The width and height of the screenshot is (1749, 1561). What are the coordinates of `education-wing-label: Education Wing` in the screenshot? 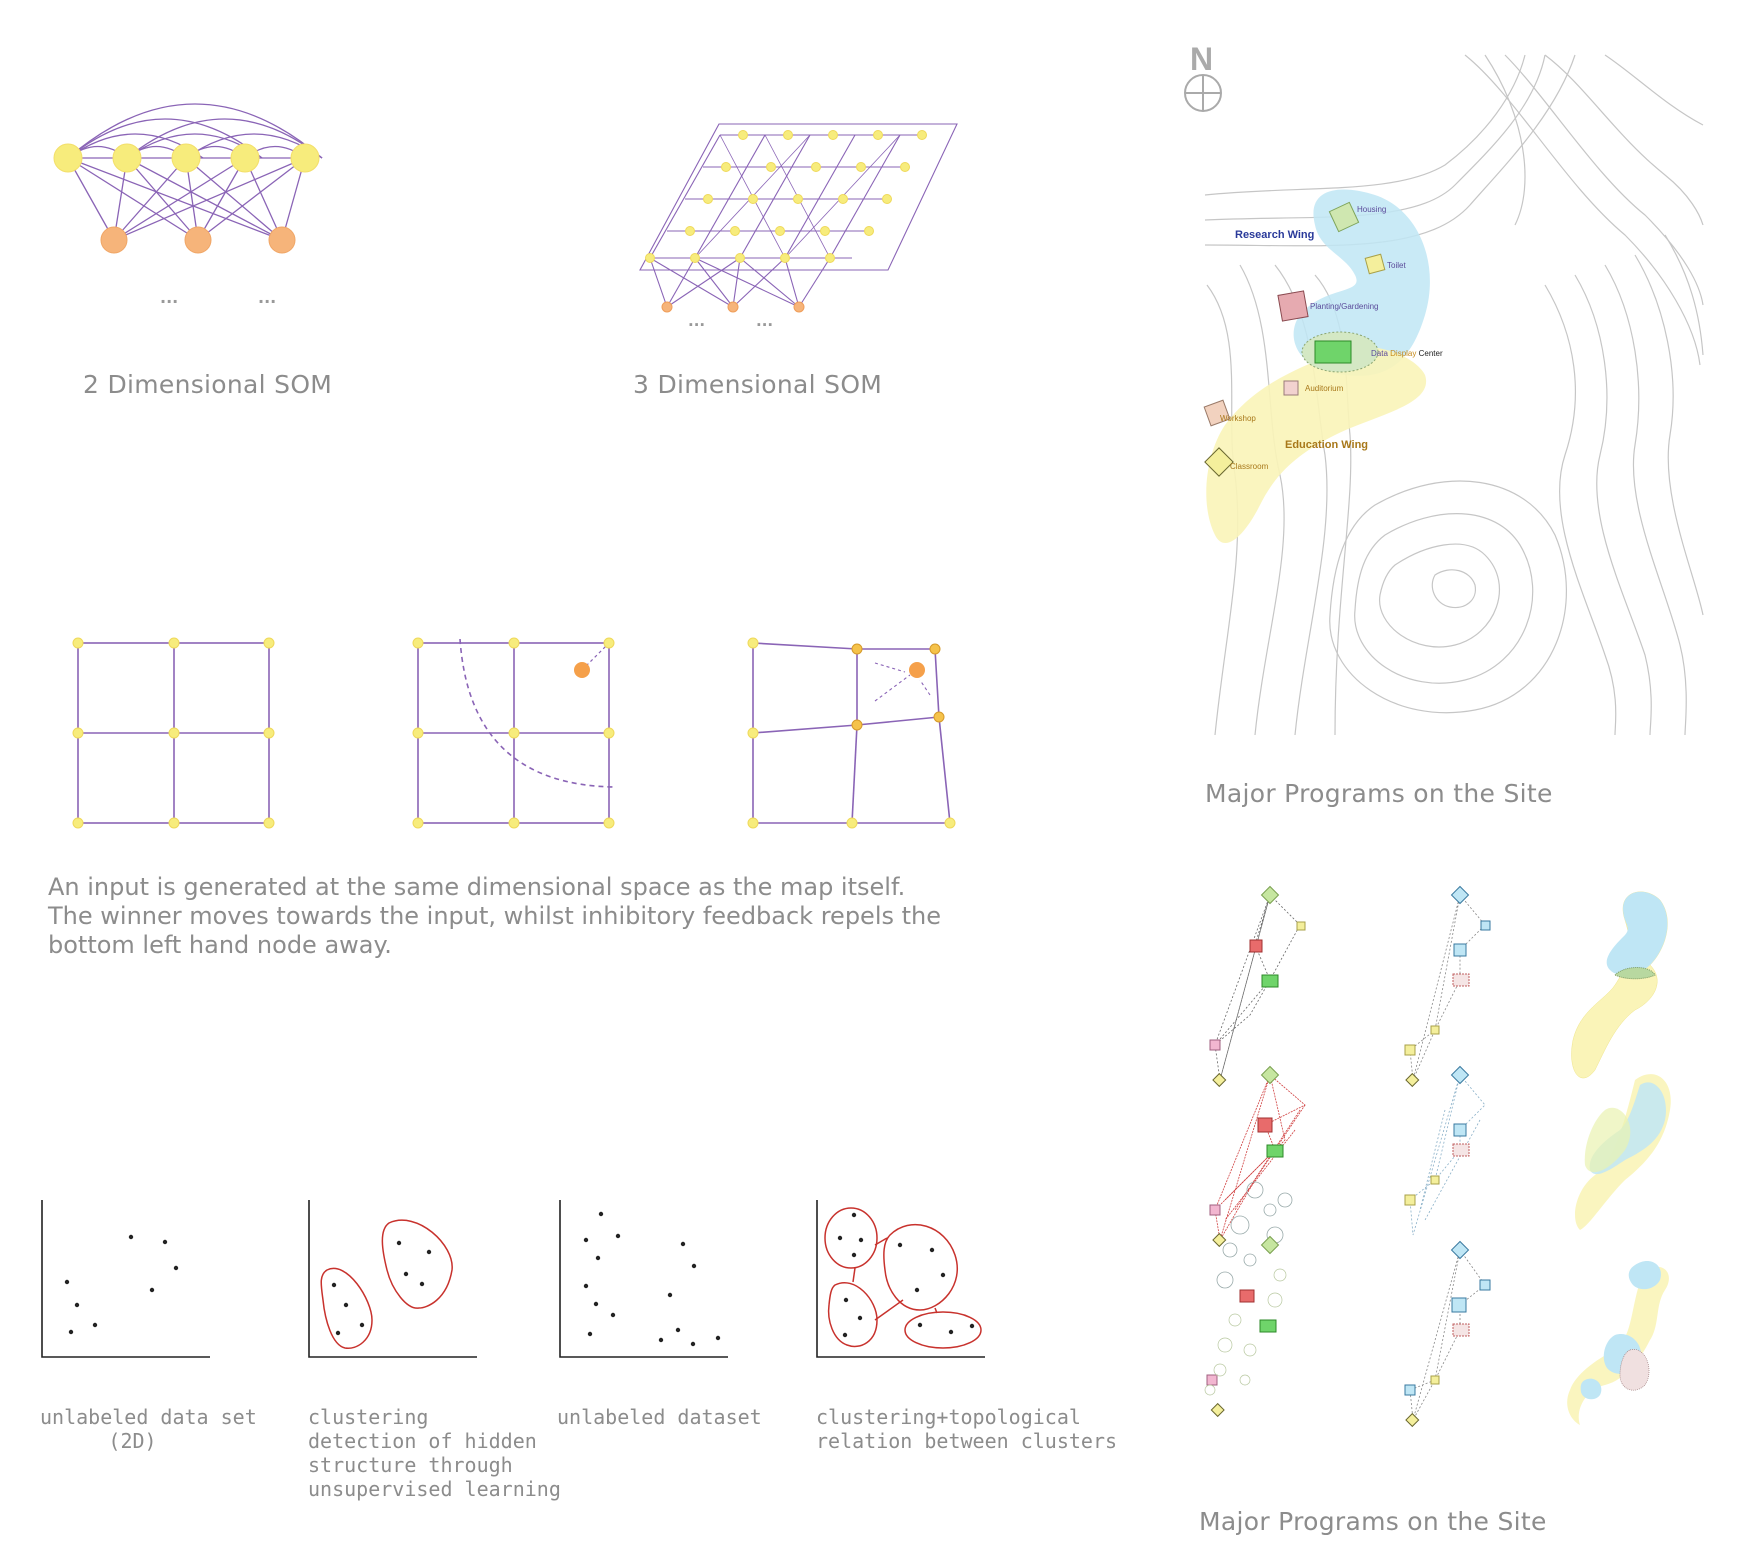 It's located at (1326, 445).